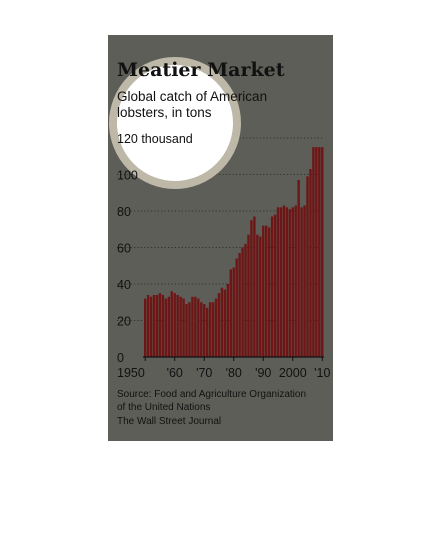  Describe the element at coordinates (127, 176) in the screenshot. I see `y-tick-label: 100` at that location.